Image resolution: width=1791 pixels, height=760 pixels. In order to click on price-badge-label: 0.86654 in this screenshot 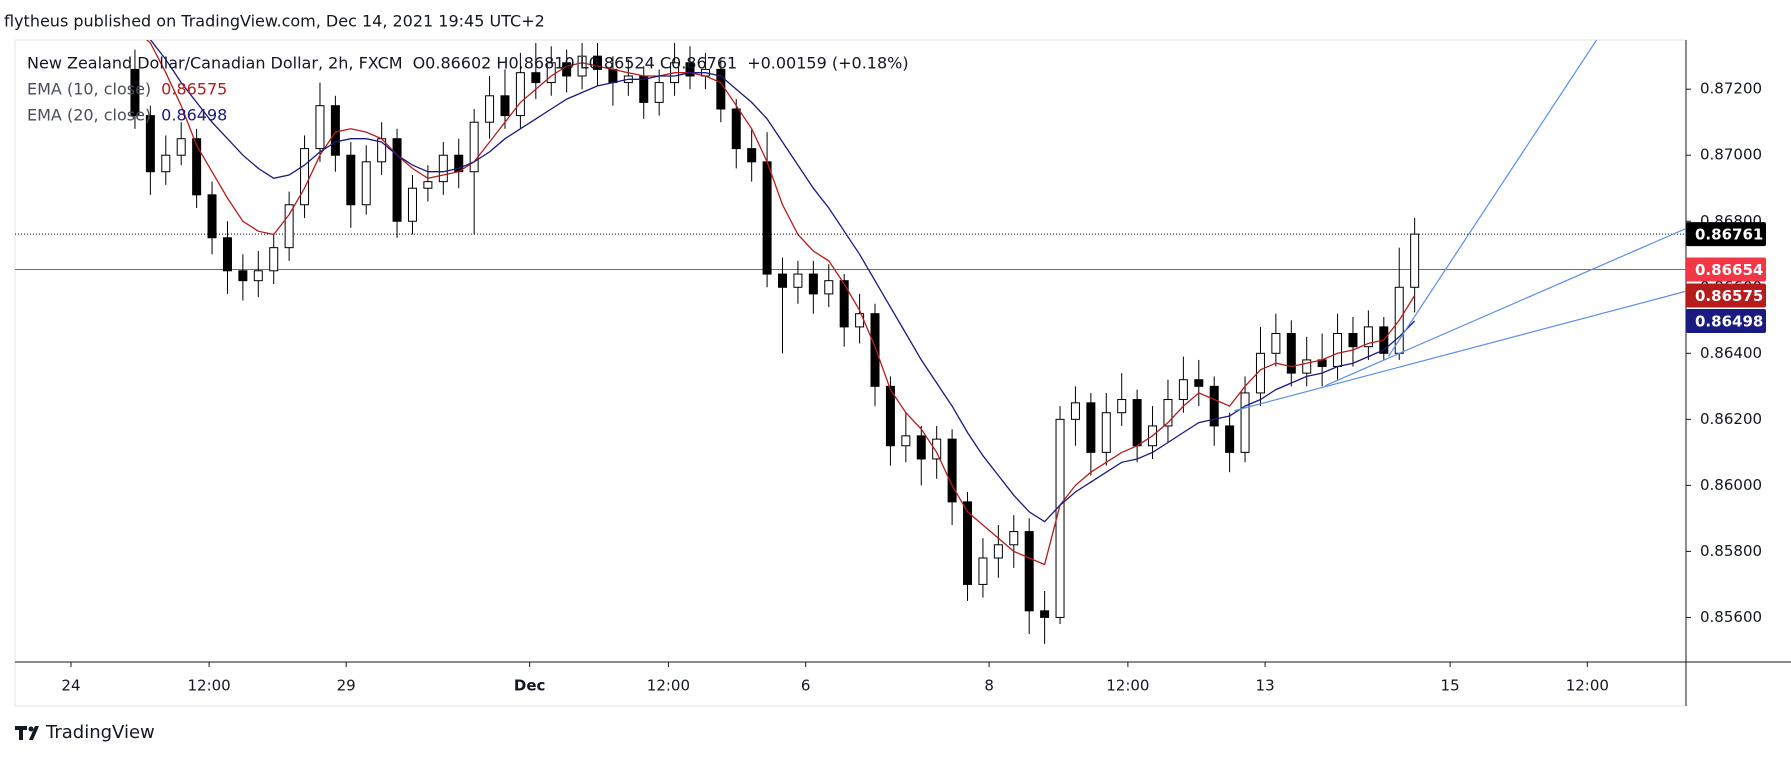, I will do `click(1729, 270)`.